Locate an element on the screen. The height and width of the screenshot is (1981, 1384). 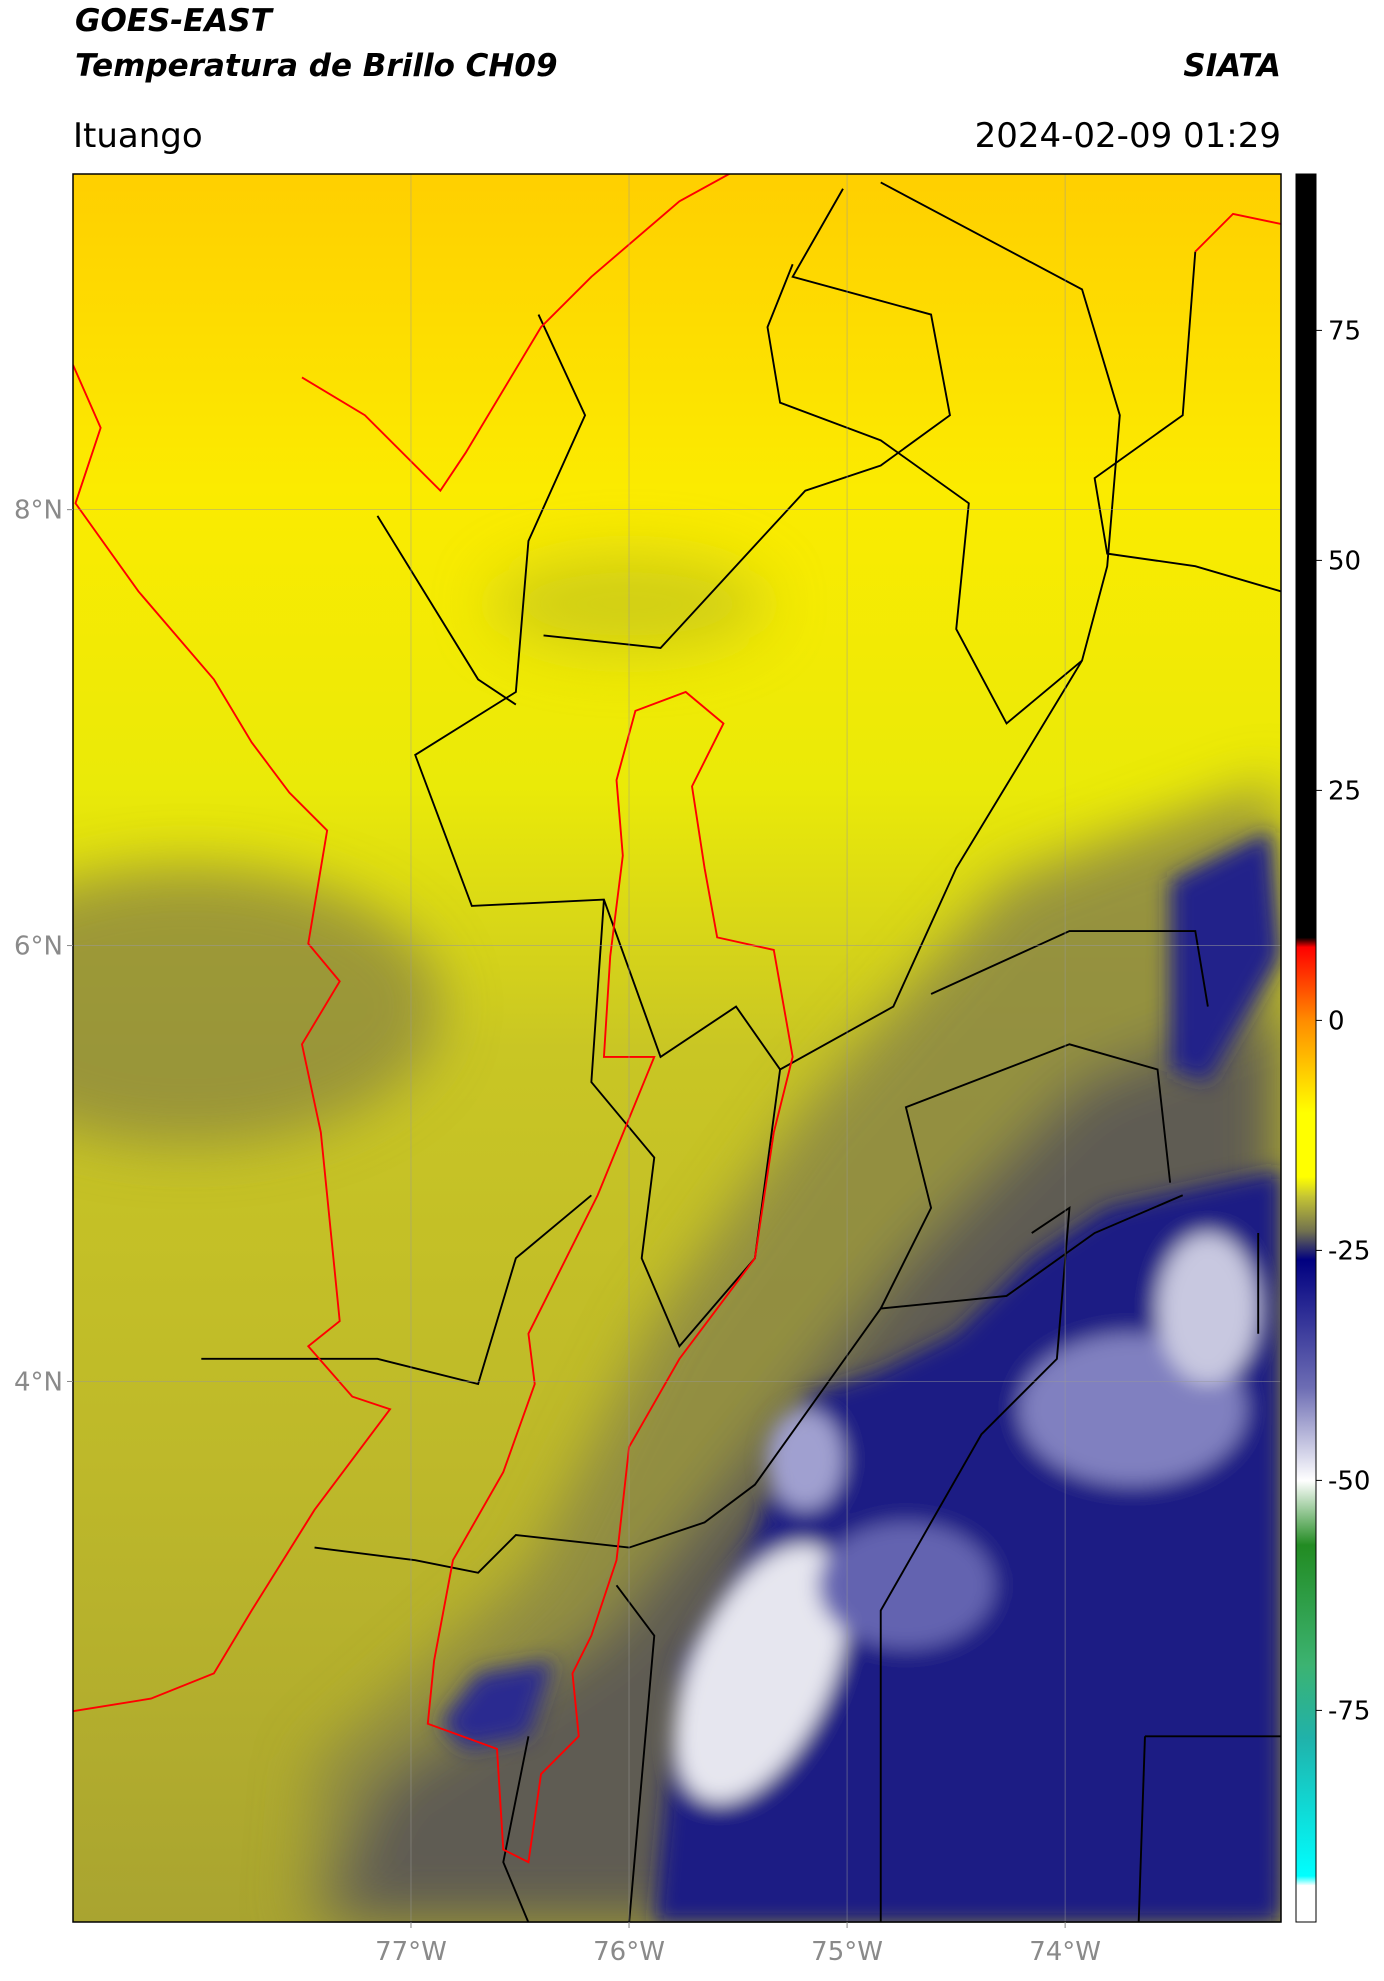
region: Ituango is located at coordinates (138, 136).